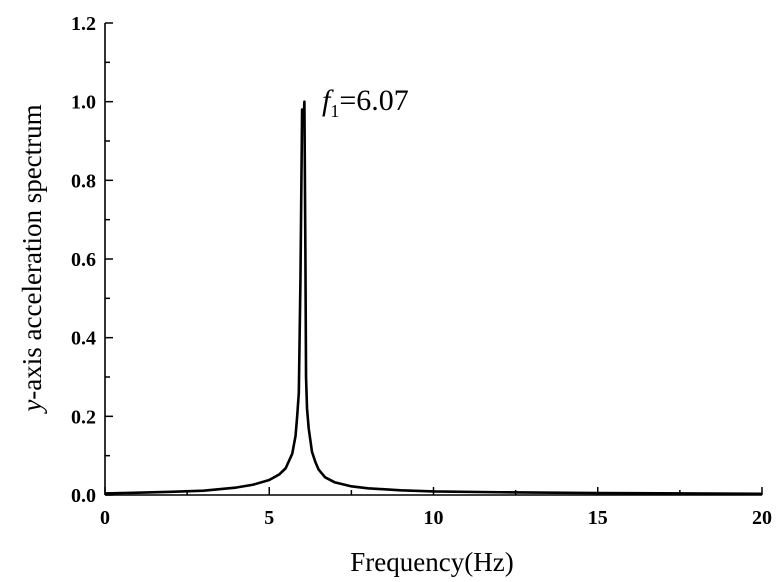 The image size is (779, 582). What do you see at coordinates (598, 518) in the screenshot?
I see `x-tick-label: 15` at bounding box center [598, 518].